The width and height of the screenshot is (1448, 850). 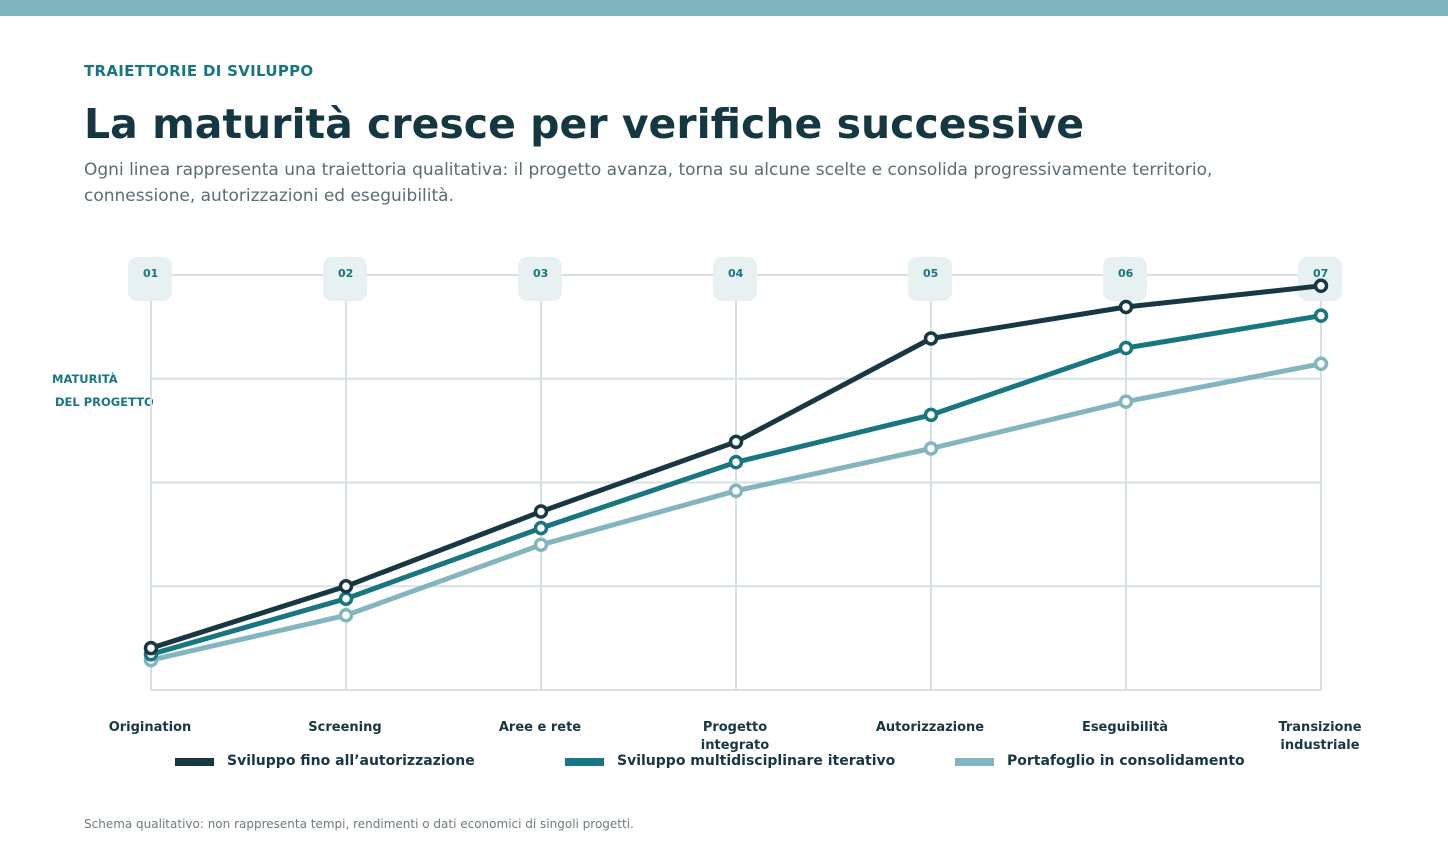 What do you see at coordinates (199, 71) in the screenshot?
I see `section-eyebrow: TRAIETTORIE DI SVILUPPO` at bounding box center [199, 71].